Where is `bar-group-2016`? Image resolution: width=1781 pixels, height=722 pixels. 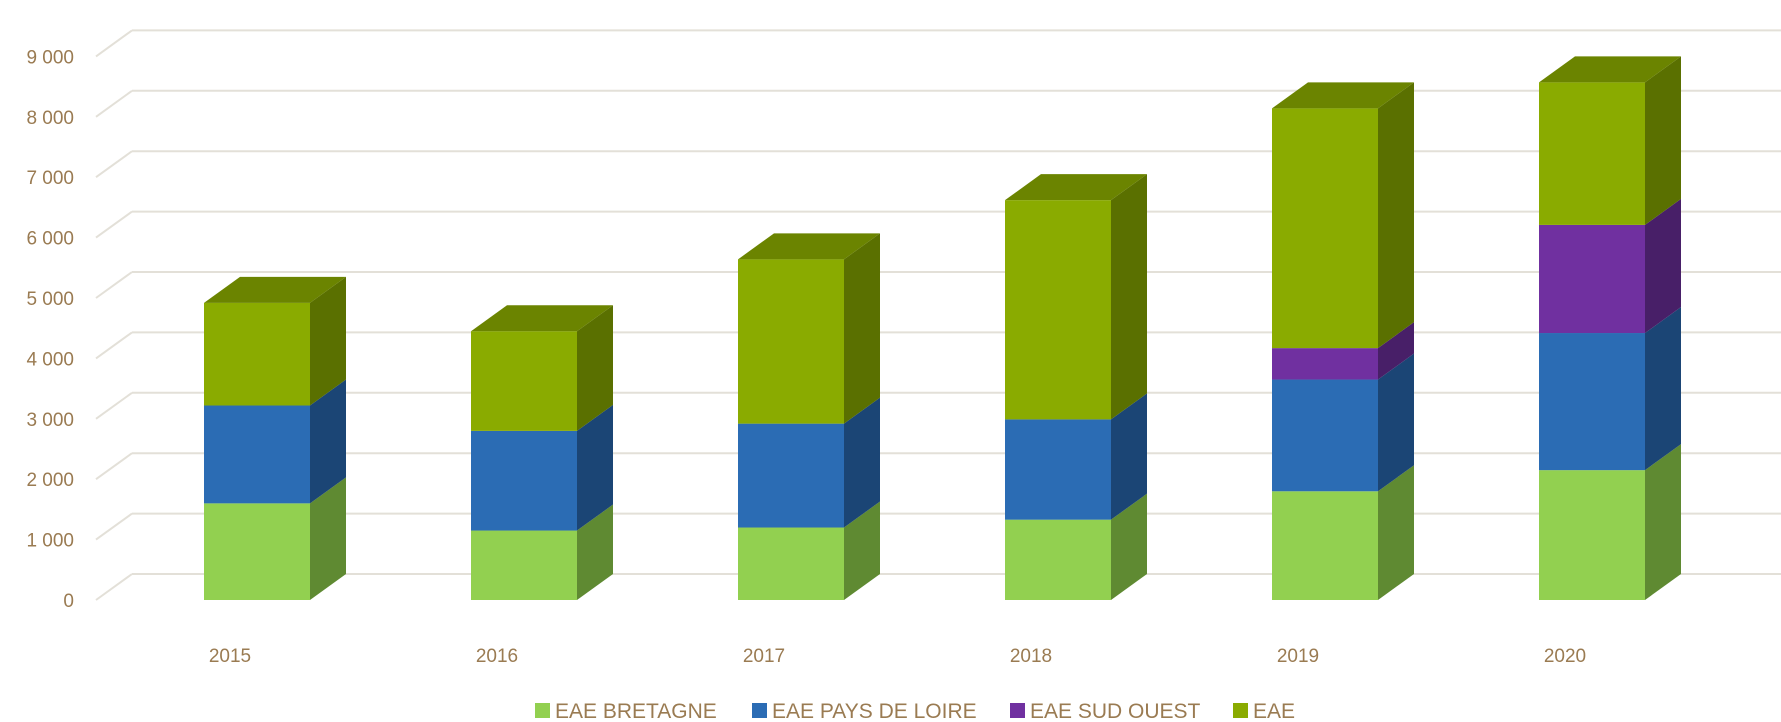
bar-group-2016 is located at coordinates (542, 452).